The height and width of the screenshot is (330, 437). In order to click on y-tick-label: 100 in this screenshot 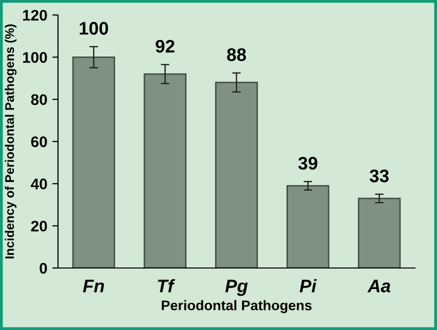, I will do `click(35, 57)`.